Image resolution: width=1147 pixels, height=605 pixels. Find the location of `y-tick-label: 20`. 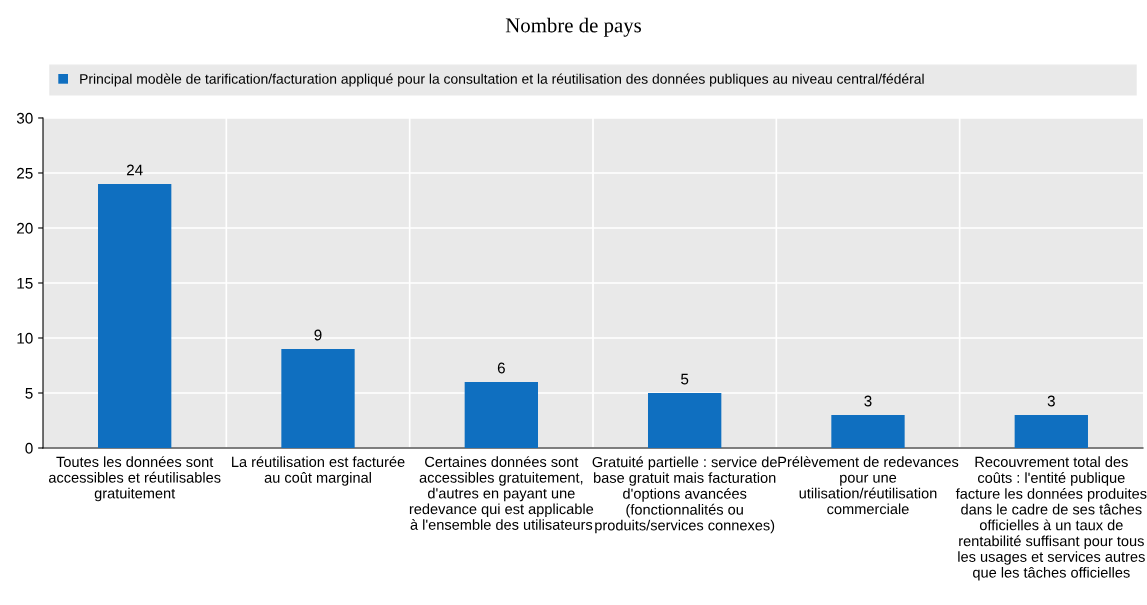

y-tick-label: 20 is located at coordinates (25, 228).